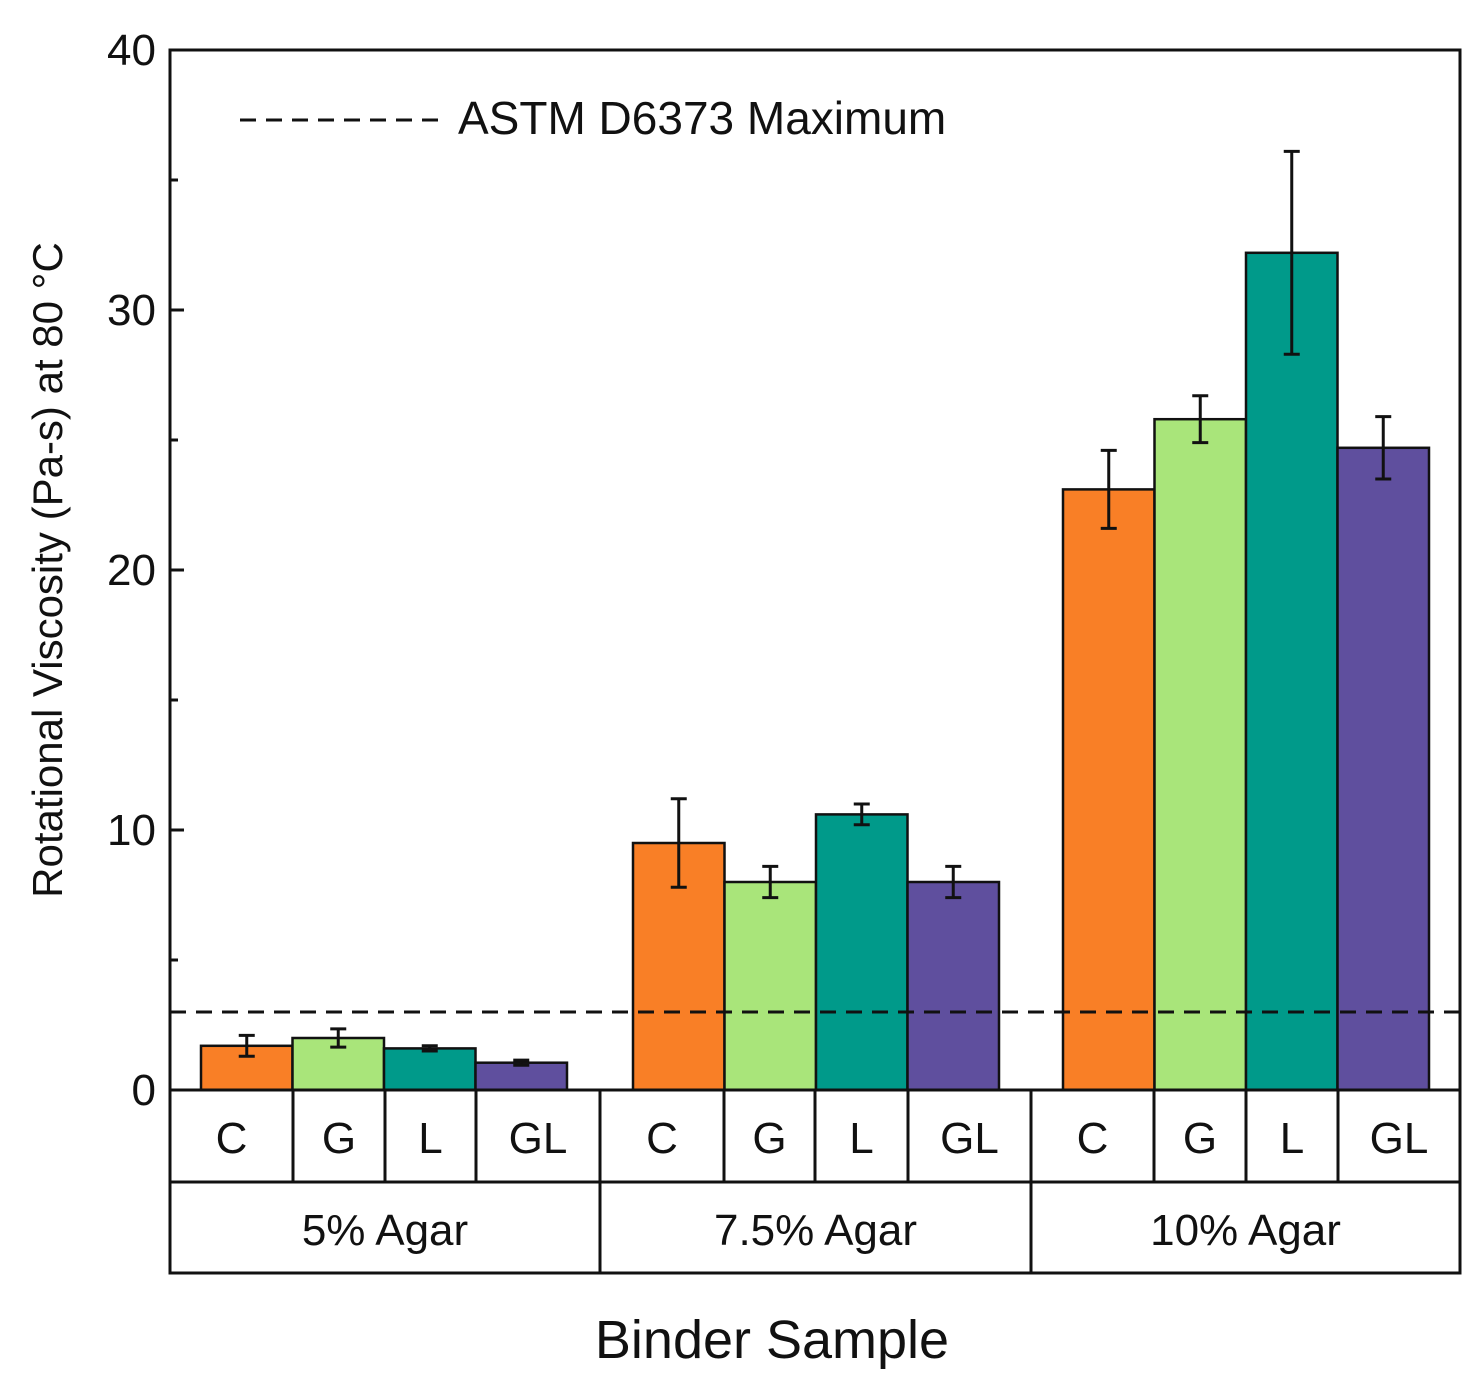  What do you see at coordinates (144, 1090) in the screenshot?
I see `y-tick-label: 0` at bounding box center [144, 1090].